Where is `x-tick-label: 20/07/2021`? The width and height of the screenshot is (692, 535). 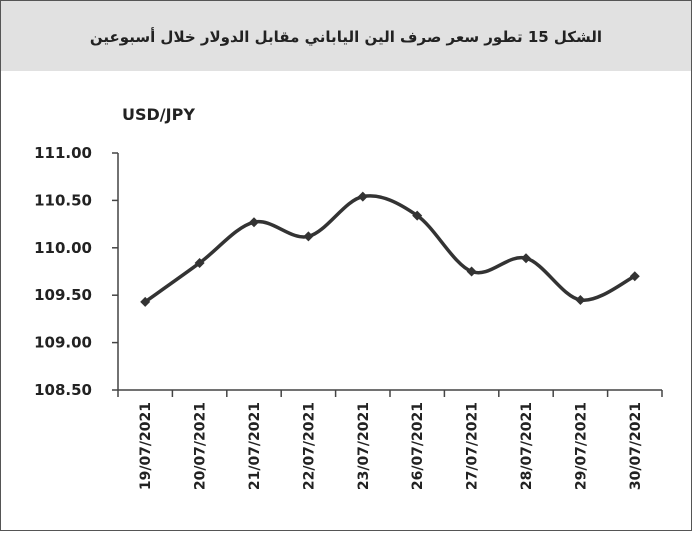
x-tick-label: 20/07/2021 is located at coordinates (201, 446).